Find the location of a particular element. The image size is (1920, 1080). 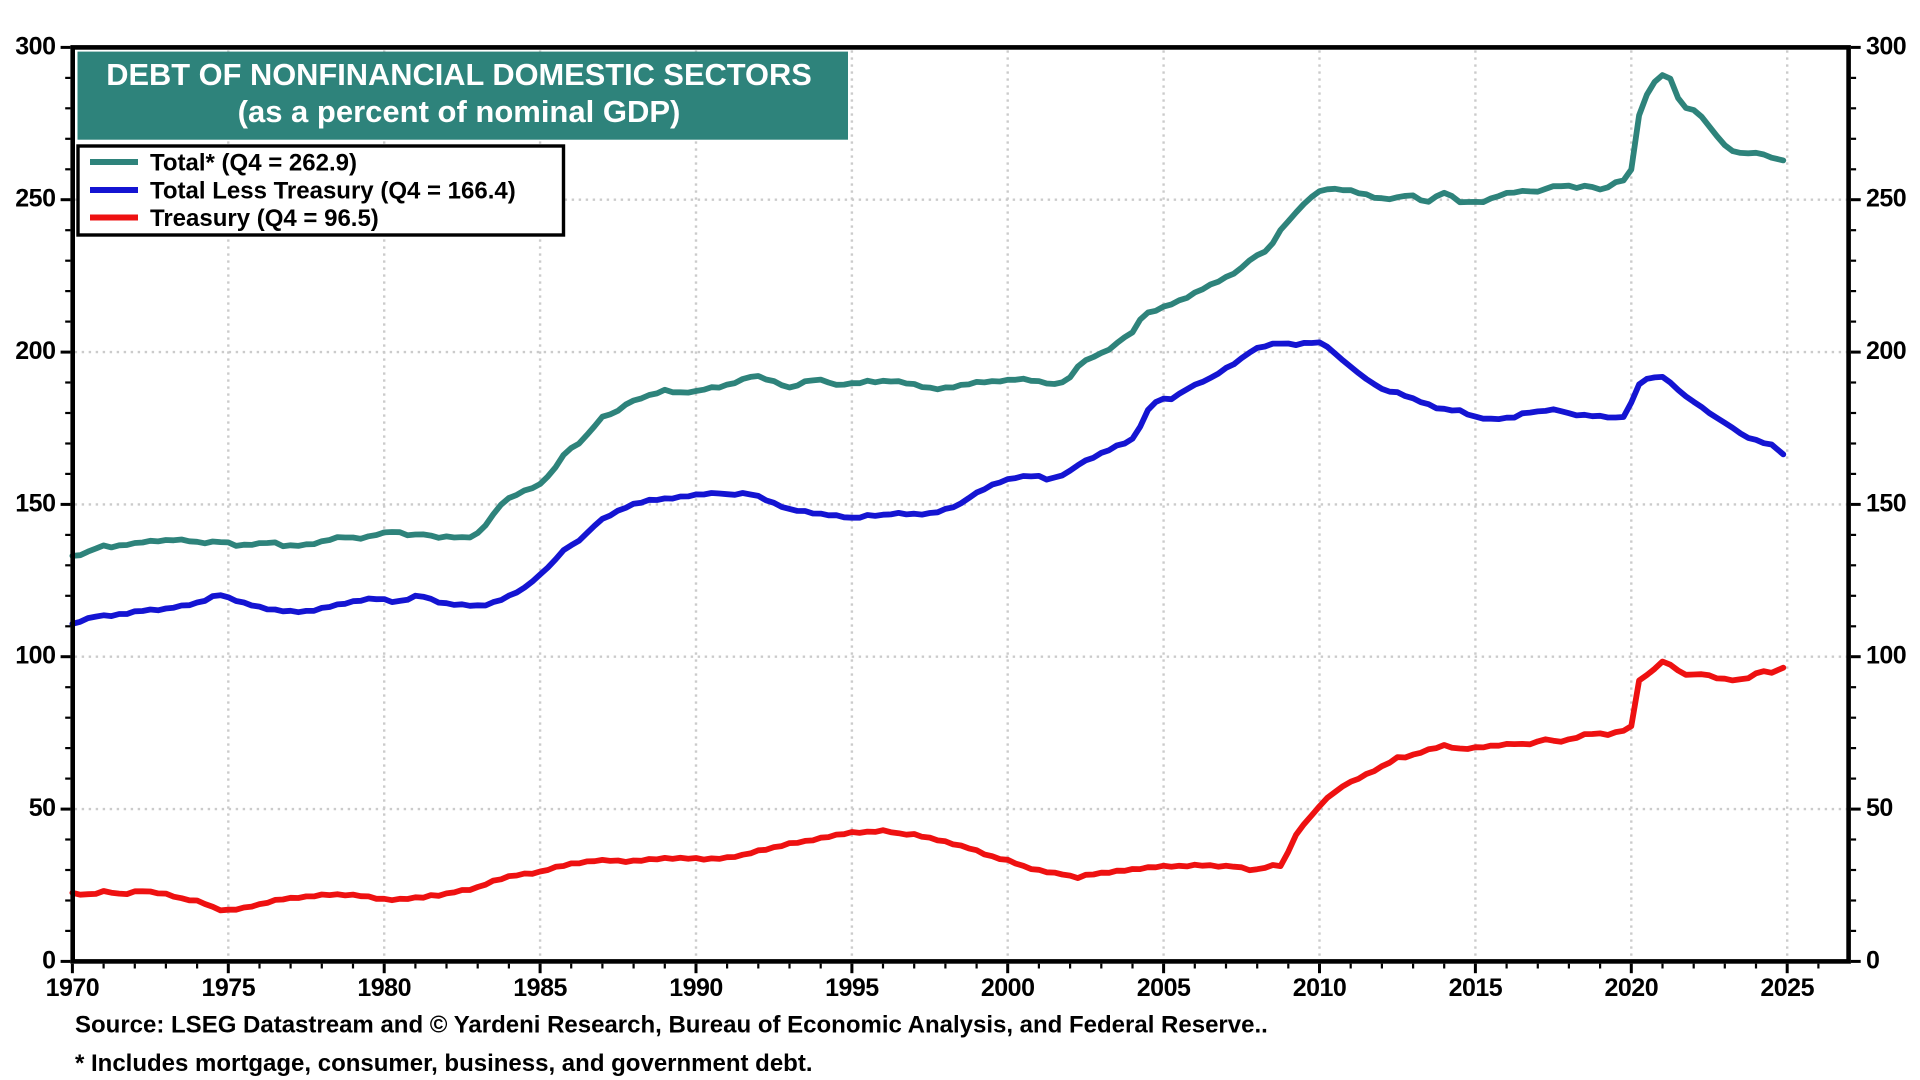

svg-text: 2010 is located at coordinates (1320, 988).